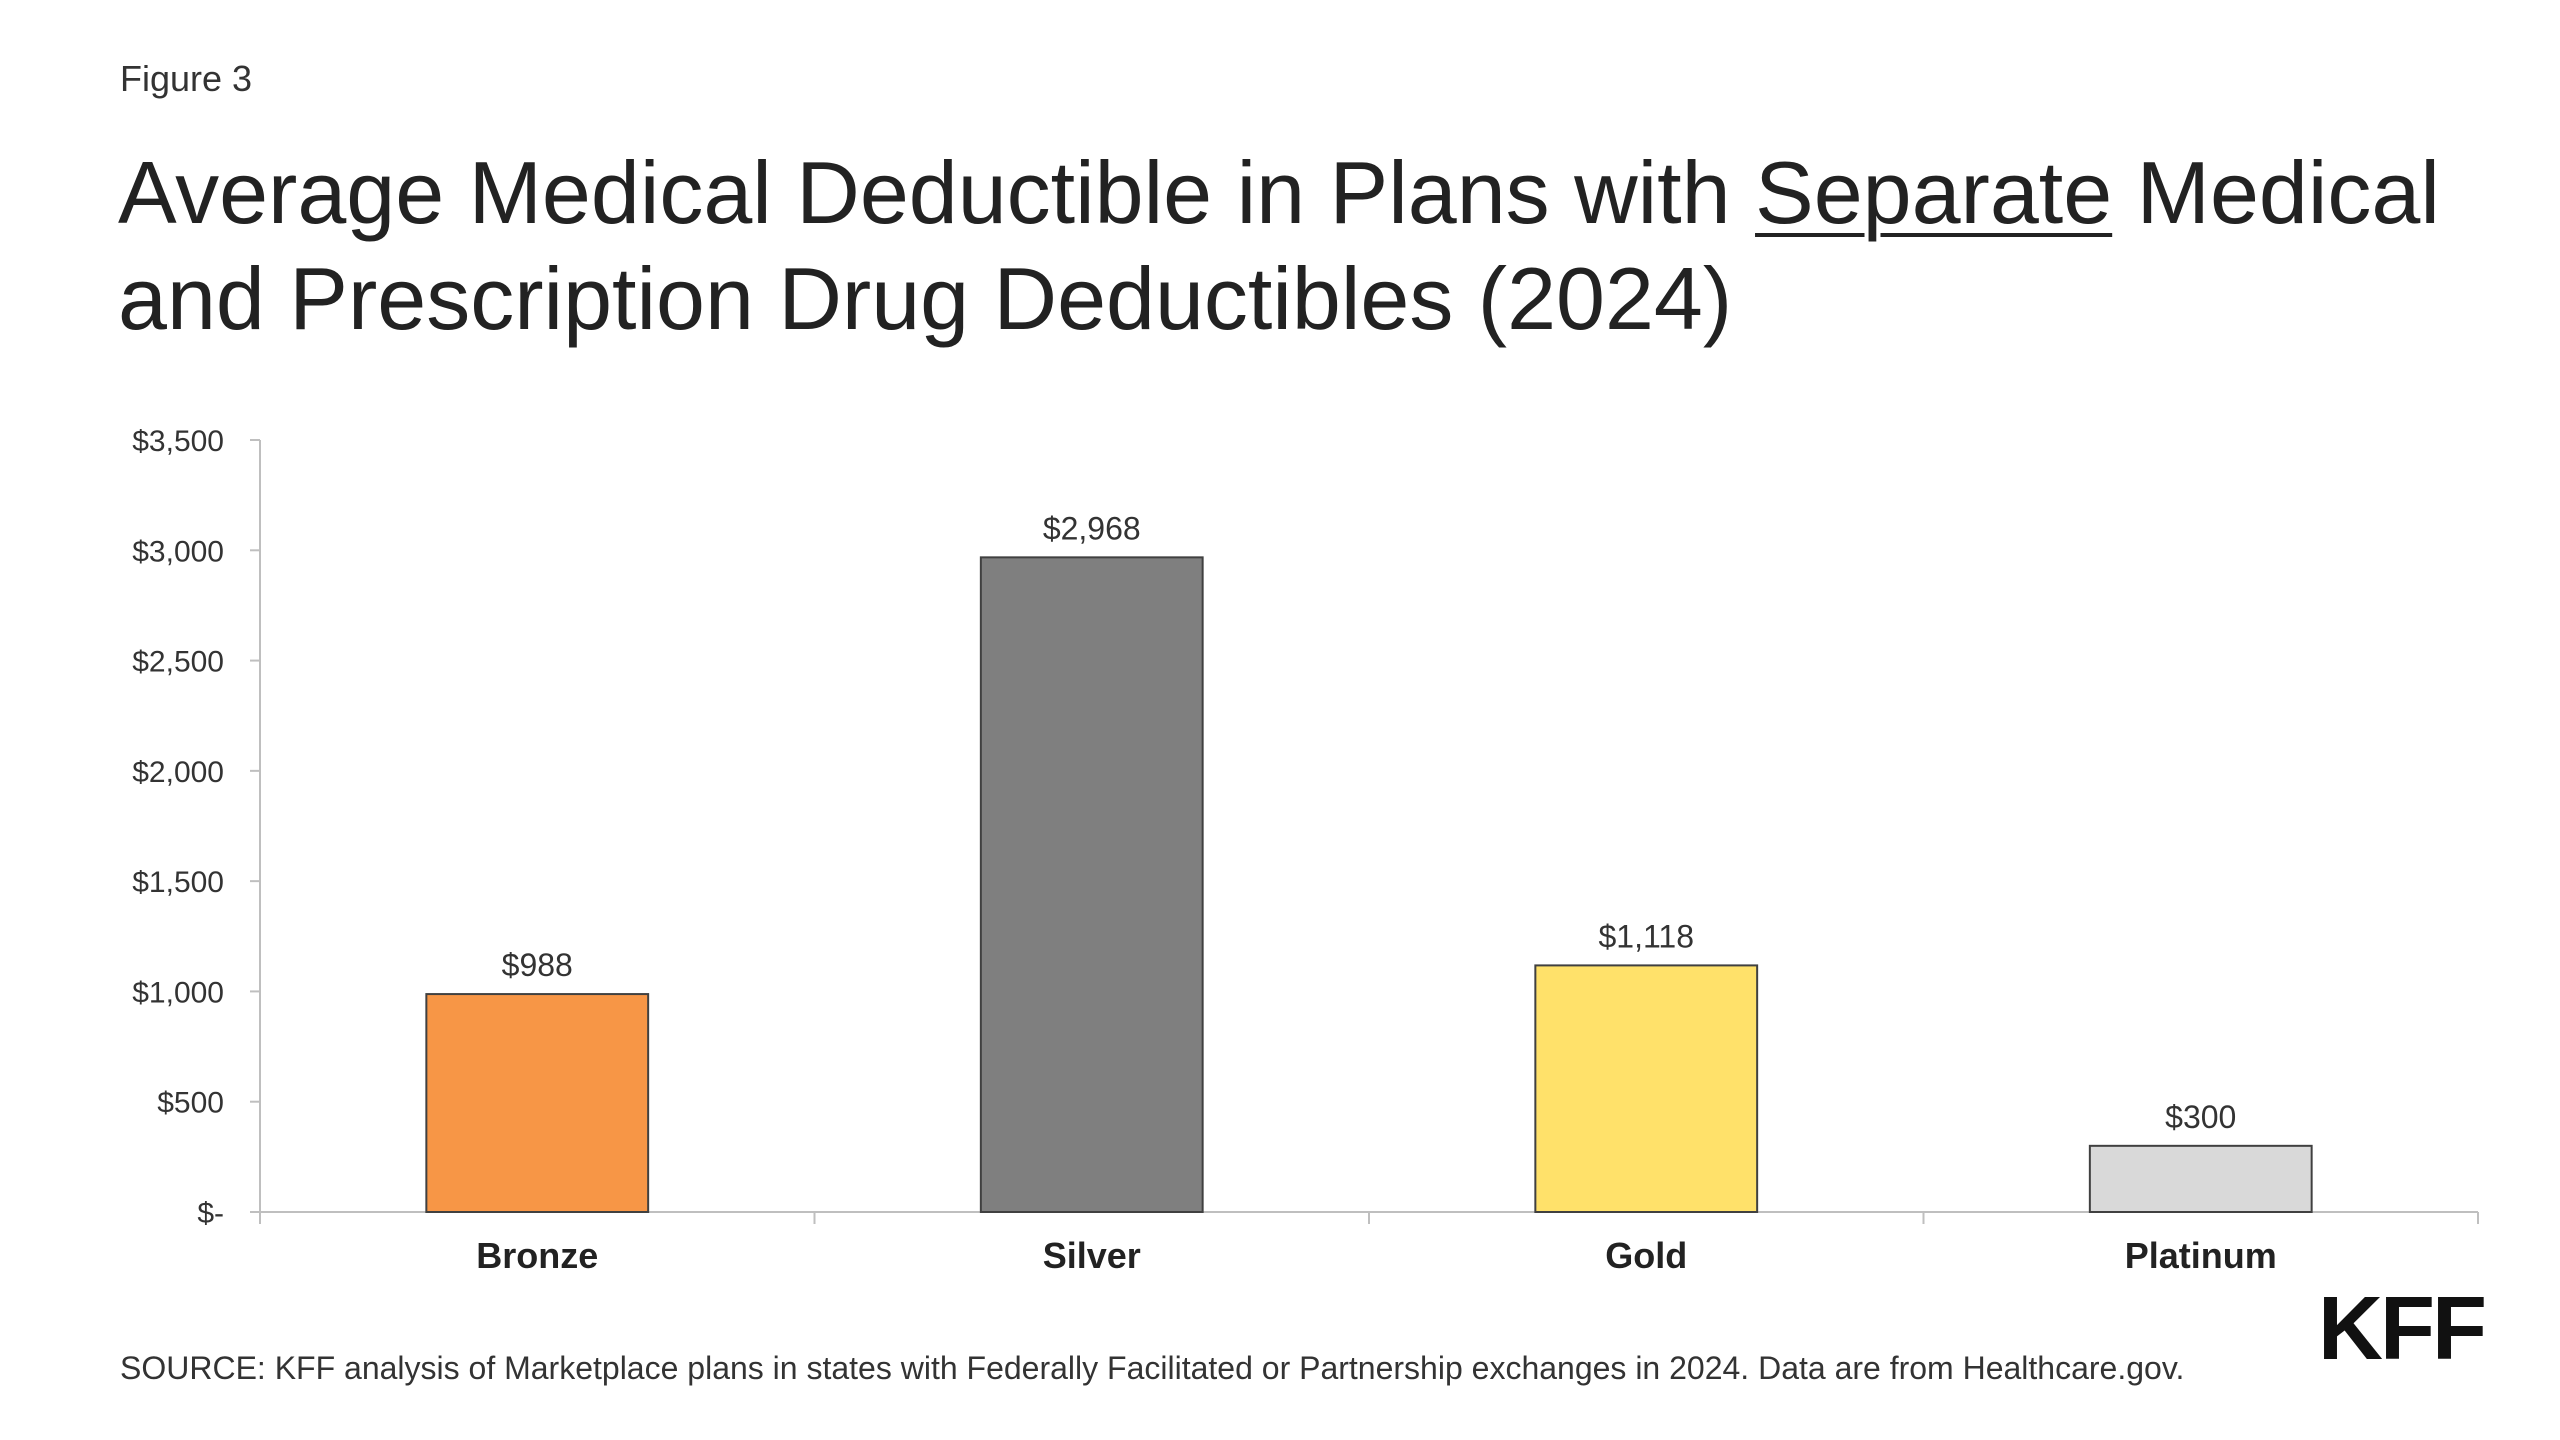 This screenshot has width=2560, height=1440. I want to click on title-underlined-word: Separate, so click(1934, 192).